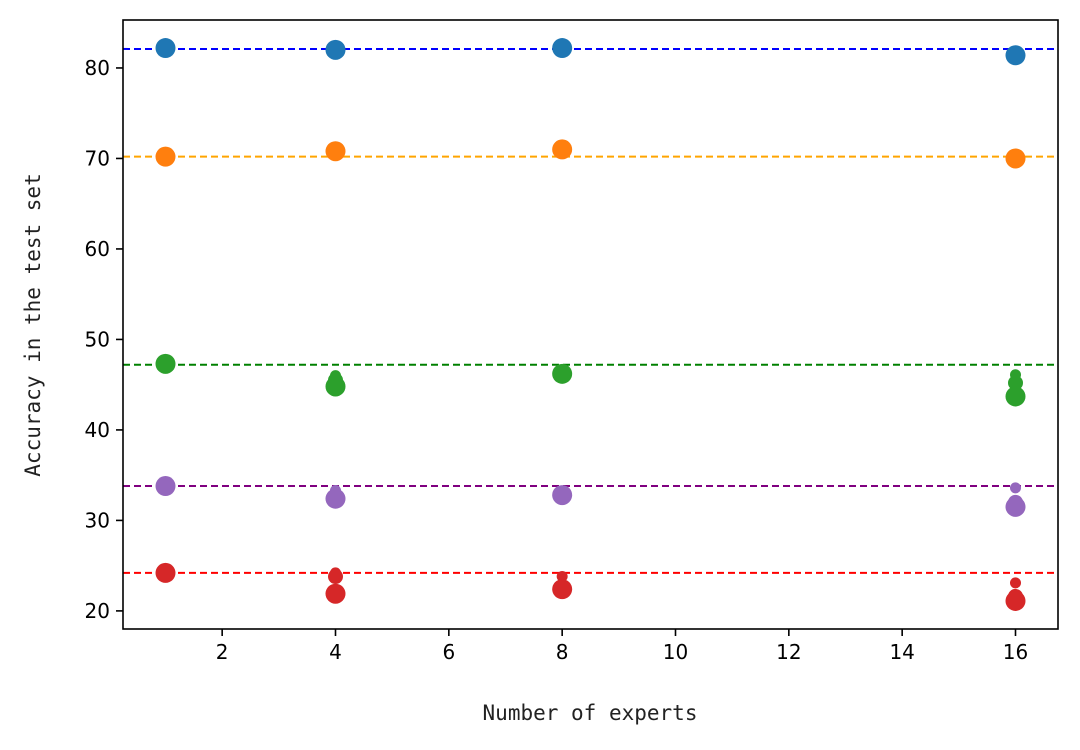 The image size is (1080, 750). I want to click on y-tick-label: 40, so click(97, 430).